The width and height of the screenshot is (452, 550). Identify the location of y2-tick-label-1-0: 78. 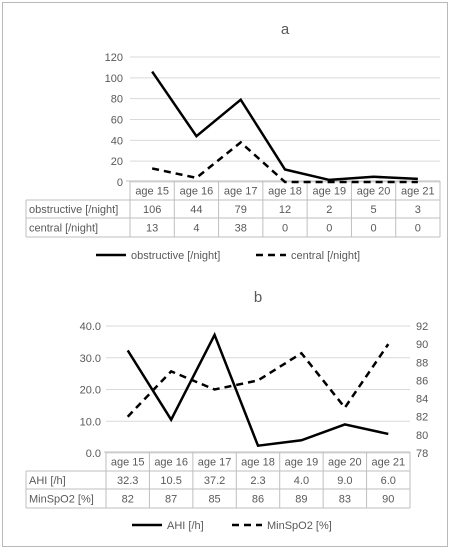
(422, 454).